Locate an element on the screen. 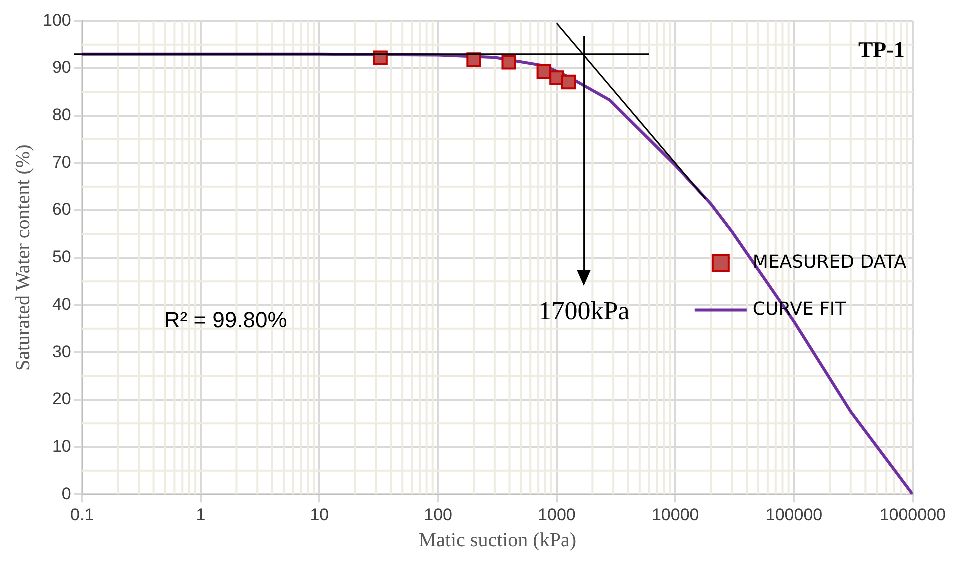  ref-line-label: 1700kPa is located at coordinates (584, 311).